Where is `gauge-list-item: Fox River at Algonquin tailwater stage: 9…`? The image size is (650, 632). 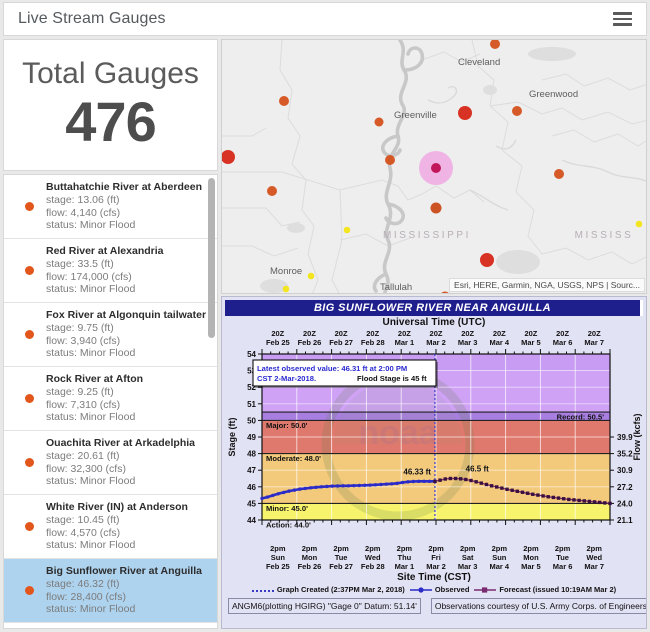 gauge-list-item: Fox River at Algonquin tailwater stage: 9… is located at coordinates (110, 335).